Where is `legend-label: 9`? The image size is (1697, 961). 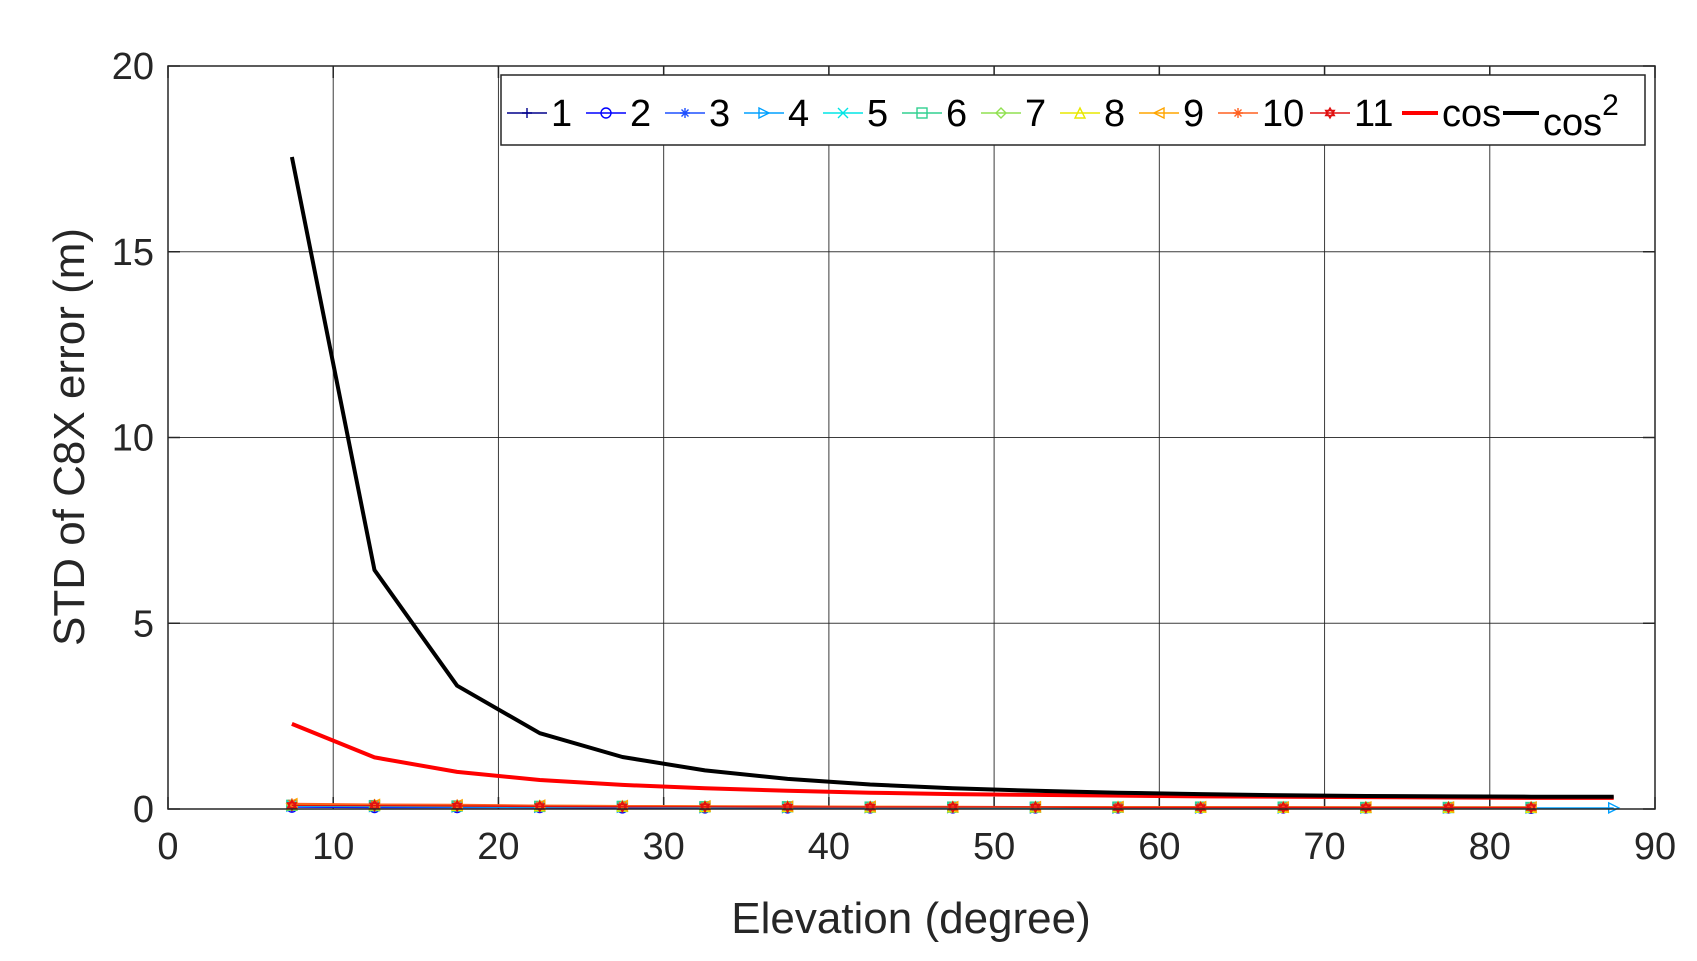
legend-label: 9 is located at coordinates (1193, 114).